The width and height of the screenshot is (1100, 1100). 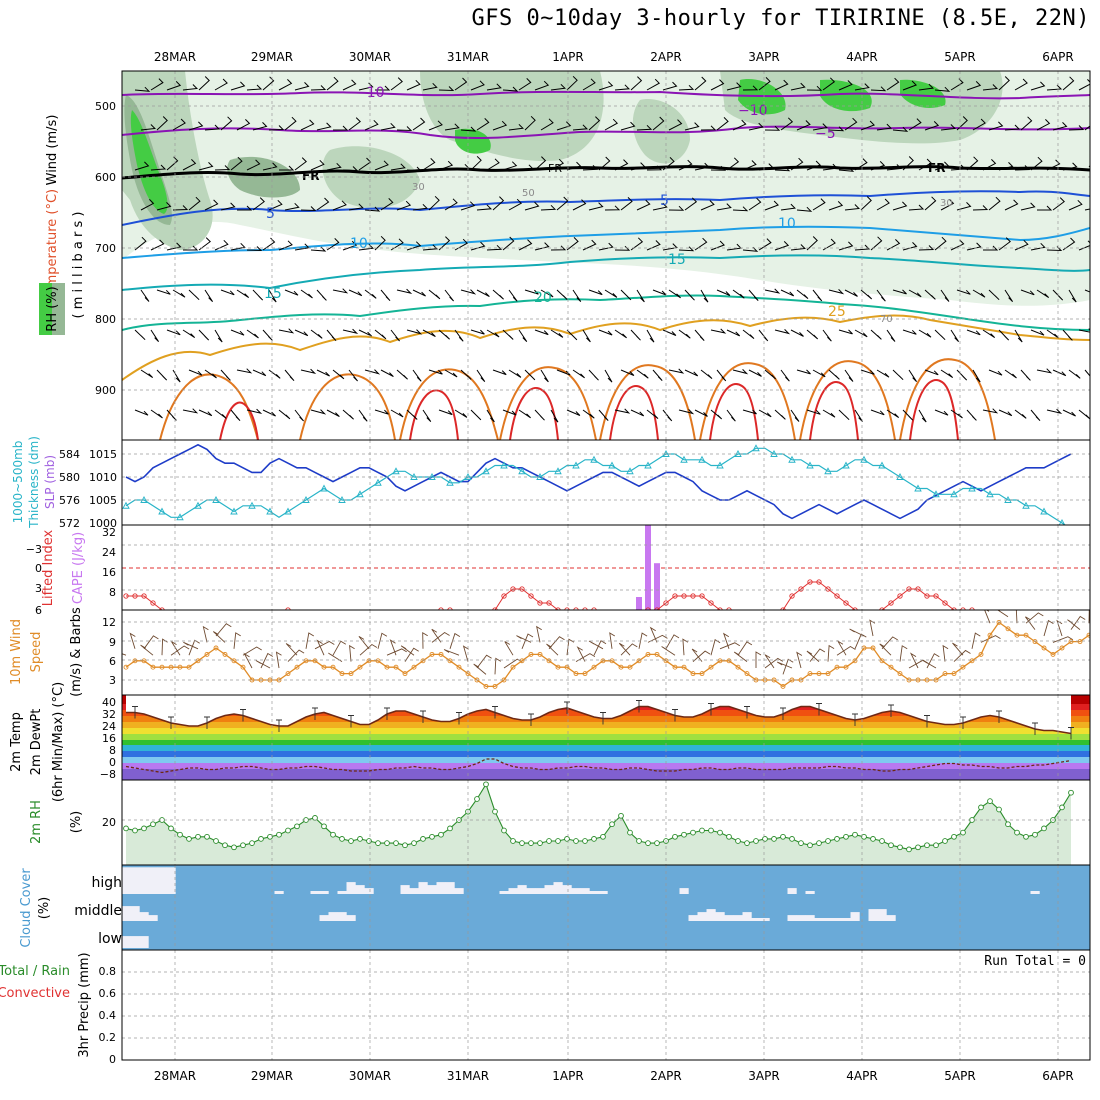 What do you see at coordinates (109, 572) in the screenshot?
I see `cape-tick: 16` at bounding box center [109, 572].